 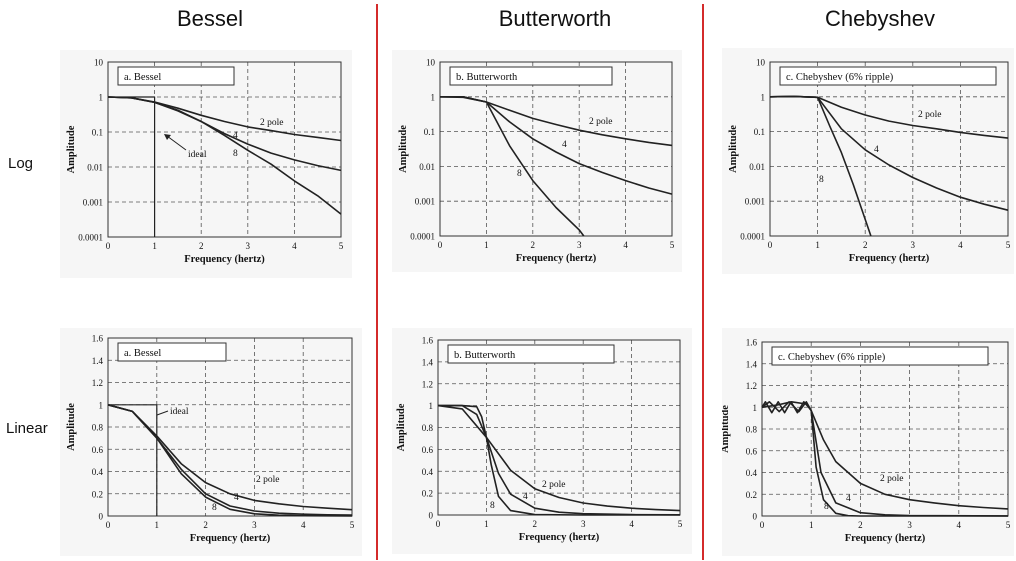 What do you see at coordinates (98, 450) in the screenshot?
I see `y-tick-label: 0.6` at bounding box center [98, 450].